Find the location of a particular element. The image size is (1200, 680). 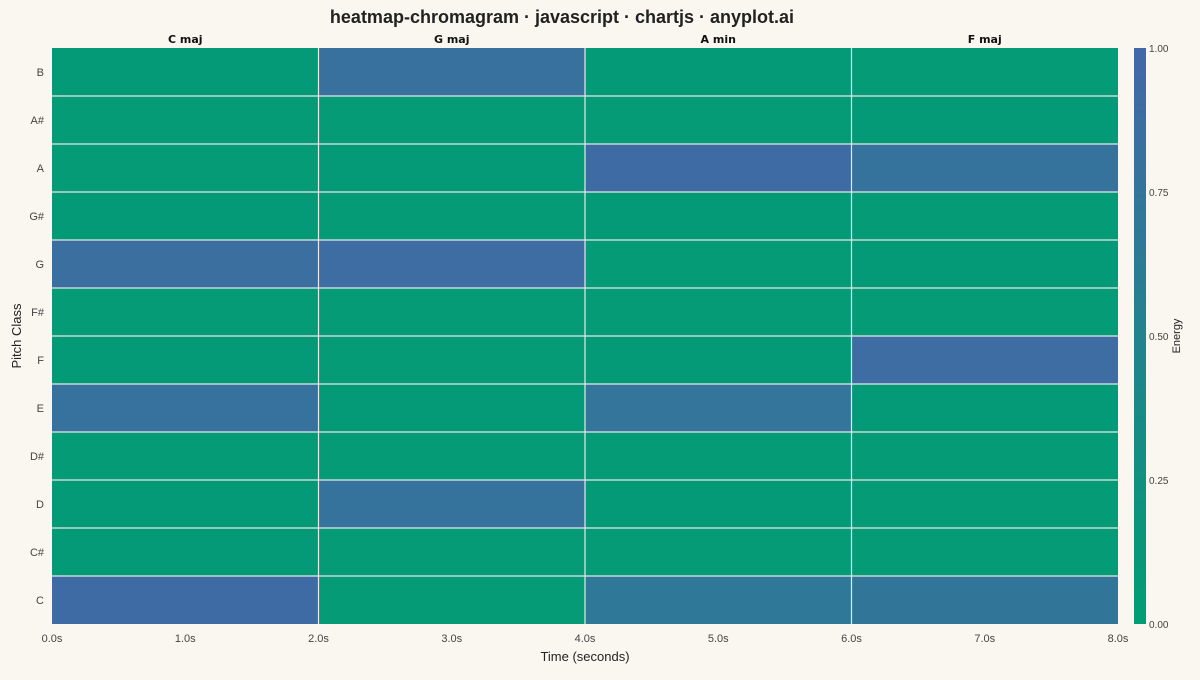

x-tick-label: 7.0s is located at coordinates (984, 639).